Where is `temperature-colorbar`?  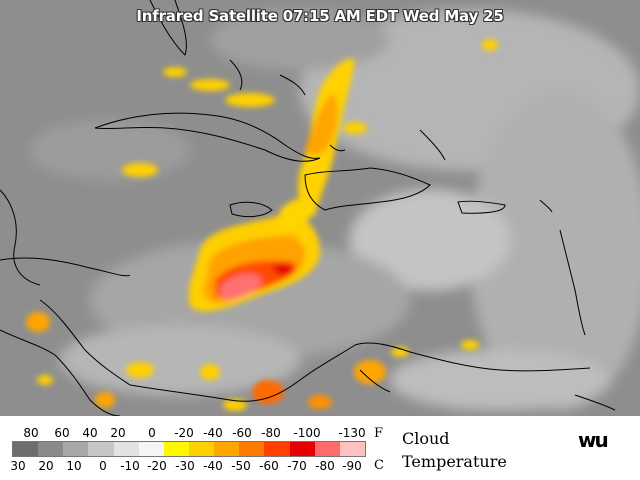 temperature-colorbar is located at coordinates (189, 449).